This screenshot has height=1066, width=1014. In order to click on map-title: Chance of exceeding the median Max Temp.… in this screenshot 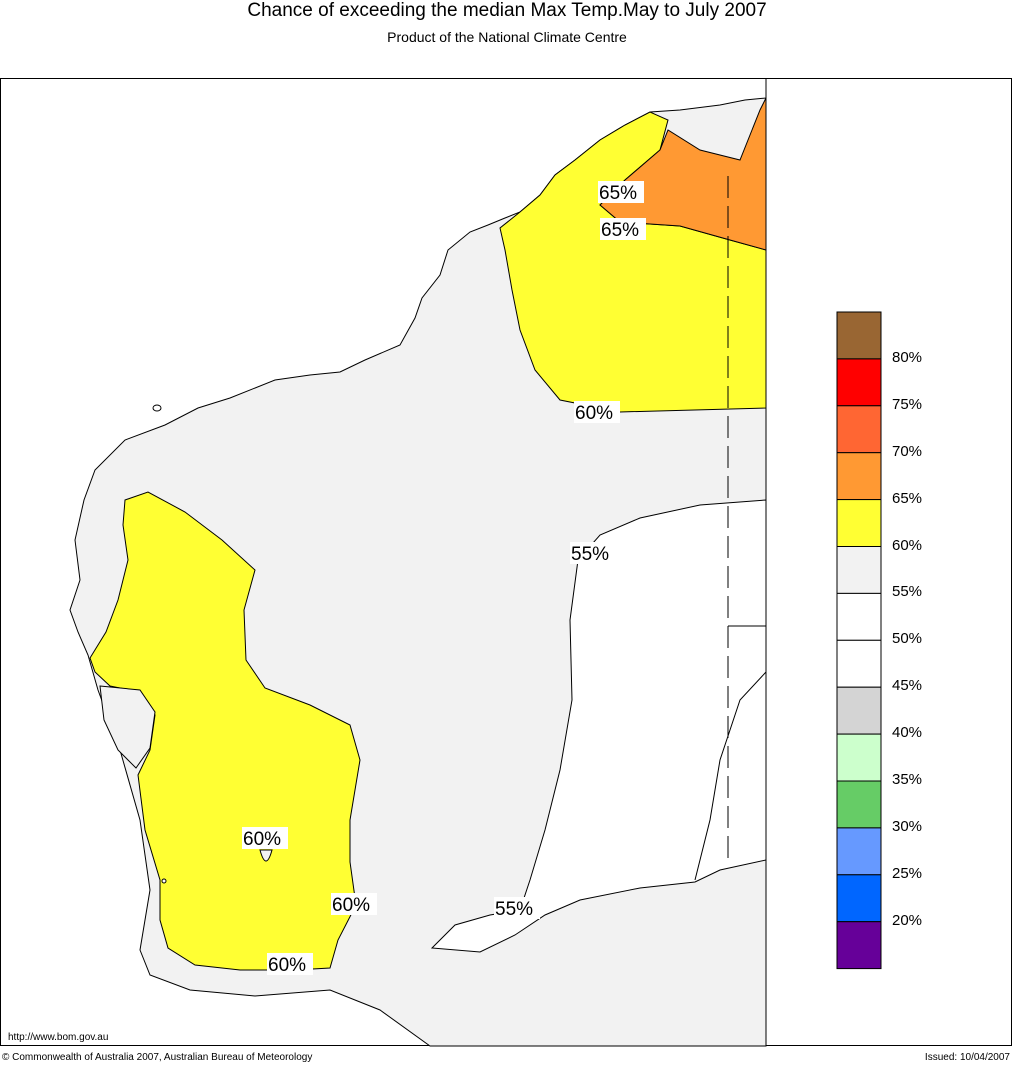, I will do `click(507, 10)`.